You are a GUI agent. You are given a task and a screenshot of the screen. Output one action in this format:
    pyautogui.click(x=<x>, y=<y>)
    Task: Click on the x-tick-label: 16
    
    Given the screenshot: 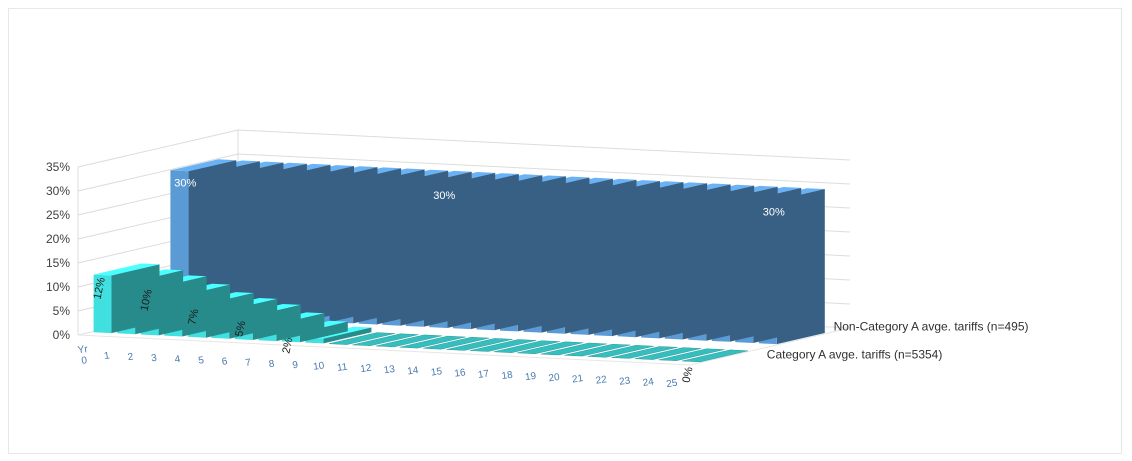 What is the action you would take?
    pyautogui.click(x=460, y=373)
    